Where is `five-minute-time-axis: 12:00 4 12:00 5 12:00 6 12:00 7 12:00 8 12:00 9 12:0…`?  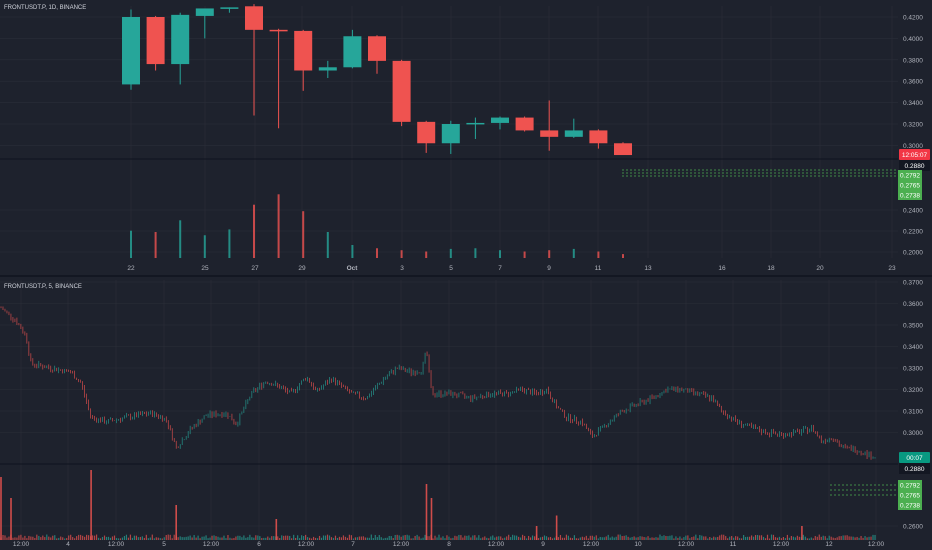
five-minute-time-axis: 12:00 4 12:00 5 12:00 6 12:00 7 12:00 8 12:00 9 12:0… is located at coordinates (449, 544).